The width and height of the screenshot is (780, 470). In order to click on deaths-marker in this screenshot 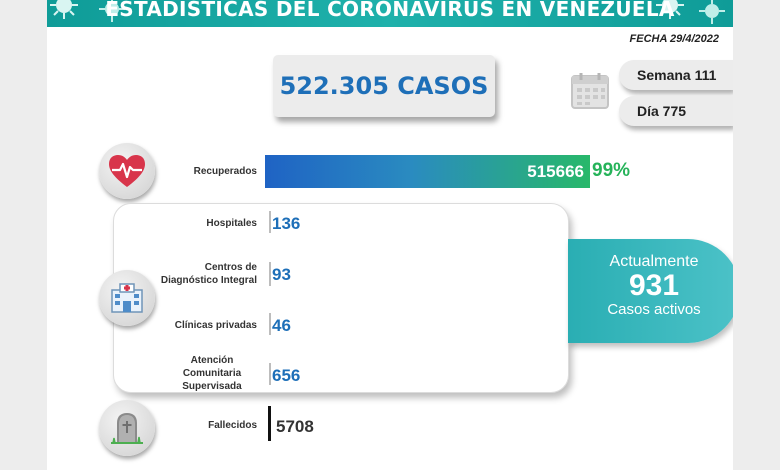, I will do `click(269, 423)`.